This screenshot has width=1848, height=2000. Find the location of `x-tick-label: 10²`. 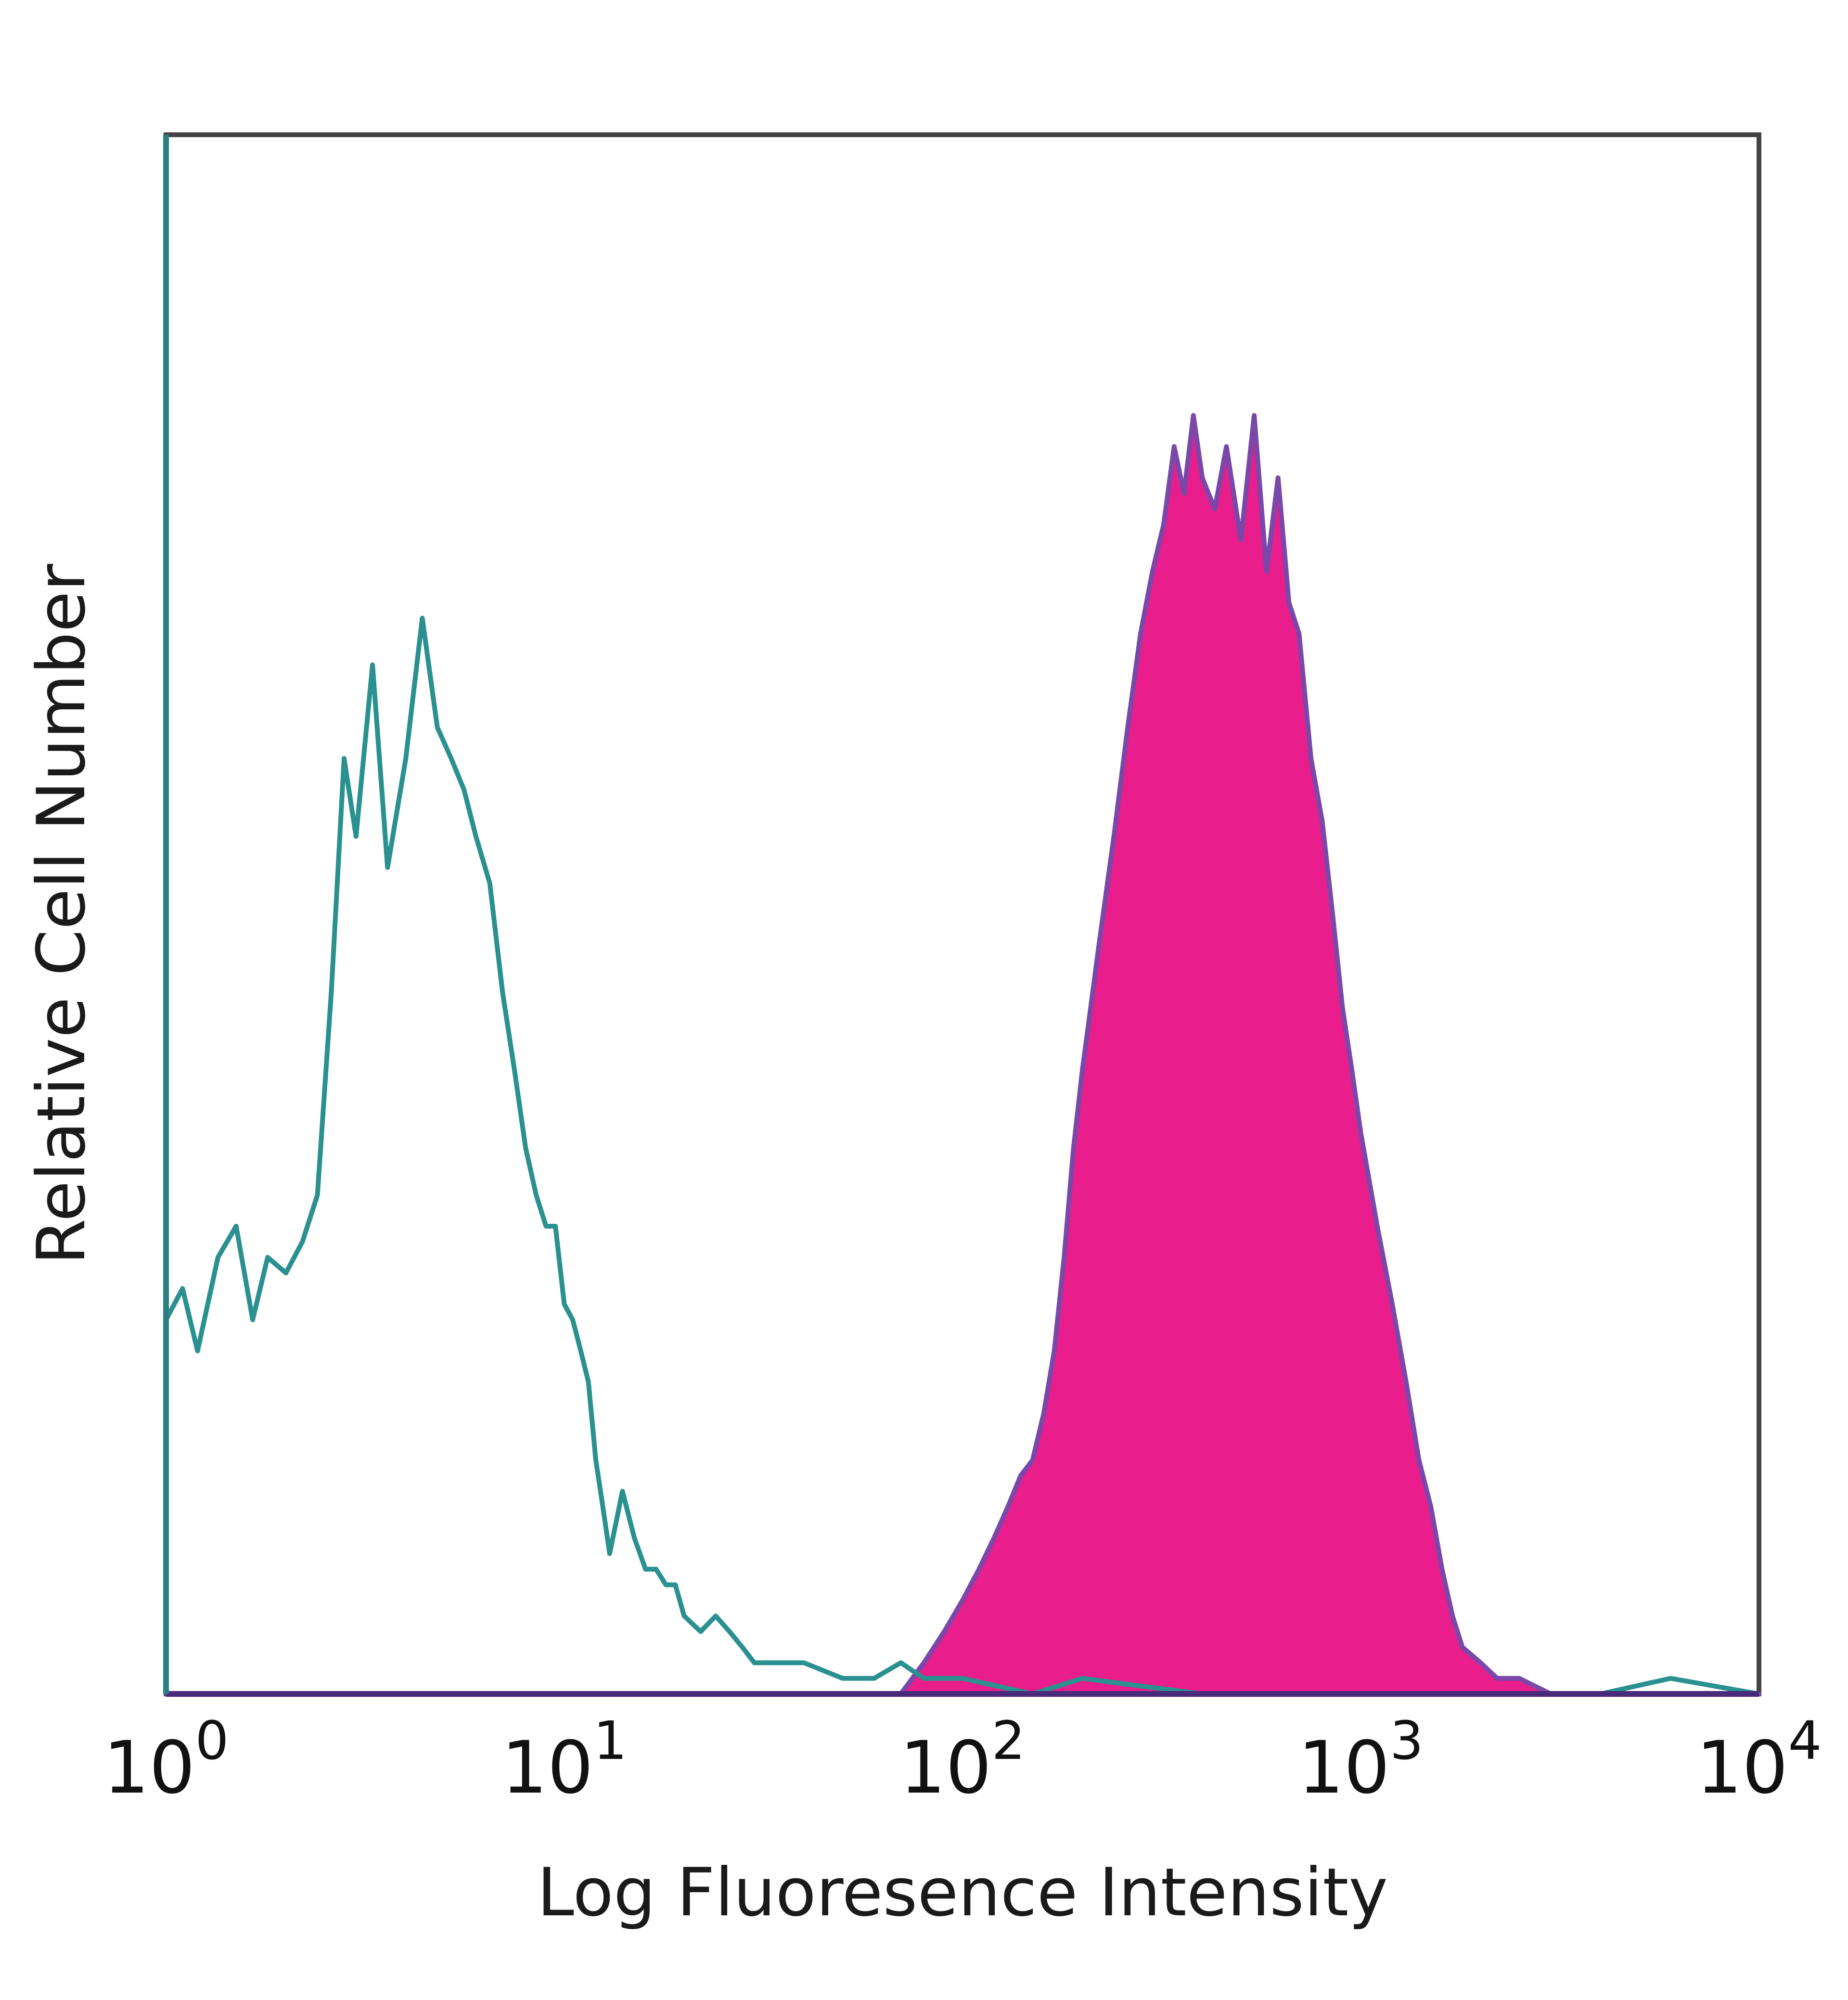

x-tick-label: 10² is located at coordinates (963, 1760).